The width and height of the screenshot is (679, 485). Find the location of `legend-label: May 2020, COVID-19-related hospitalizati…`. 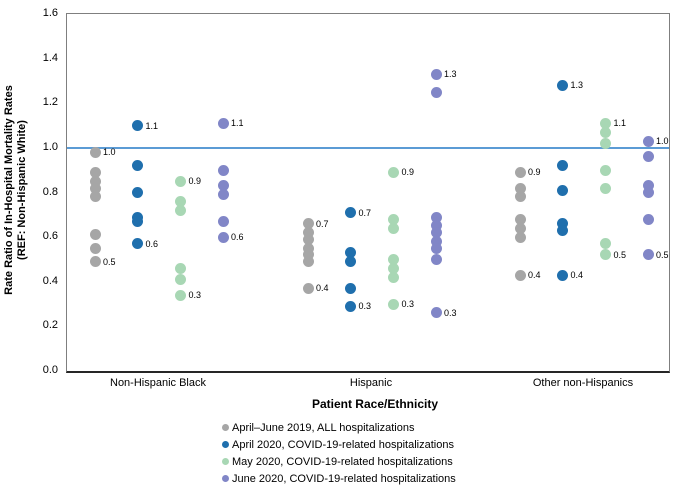

legend-label: May 2020, COVID-19-related hospitalizati… is located at coordinates (342, 461).